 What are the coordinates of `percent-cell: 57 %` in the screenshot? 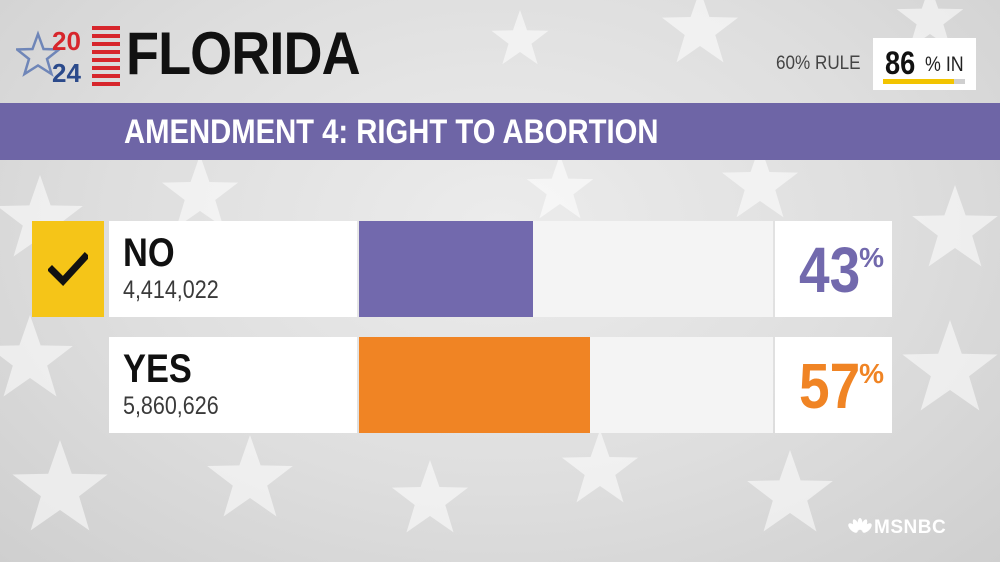 It's located at (833, 385).